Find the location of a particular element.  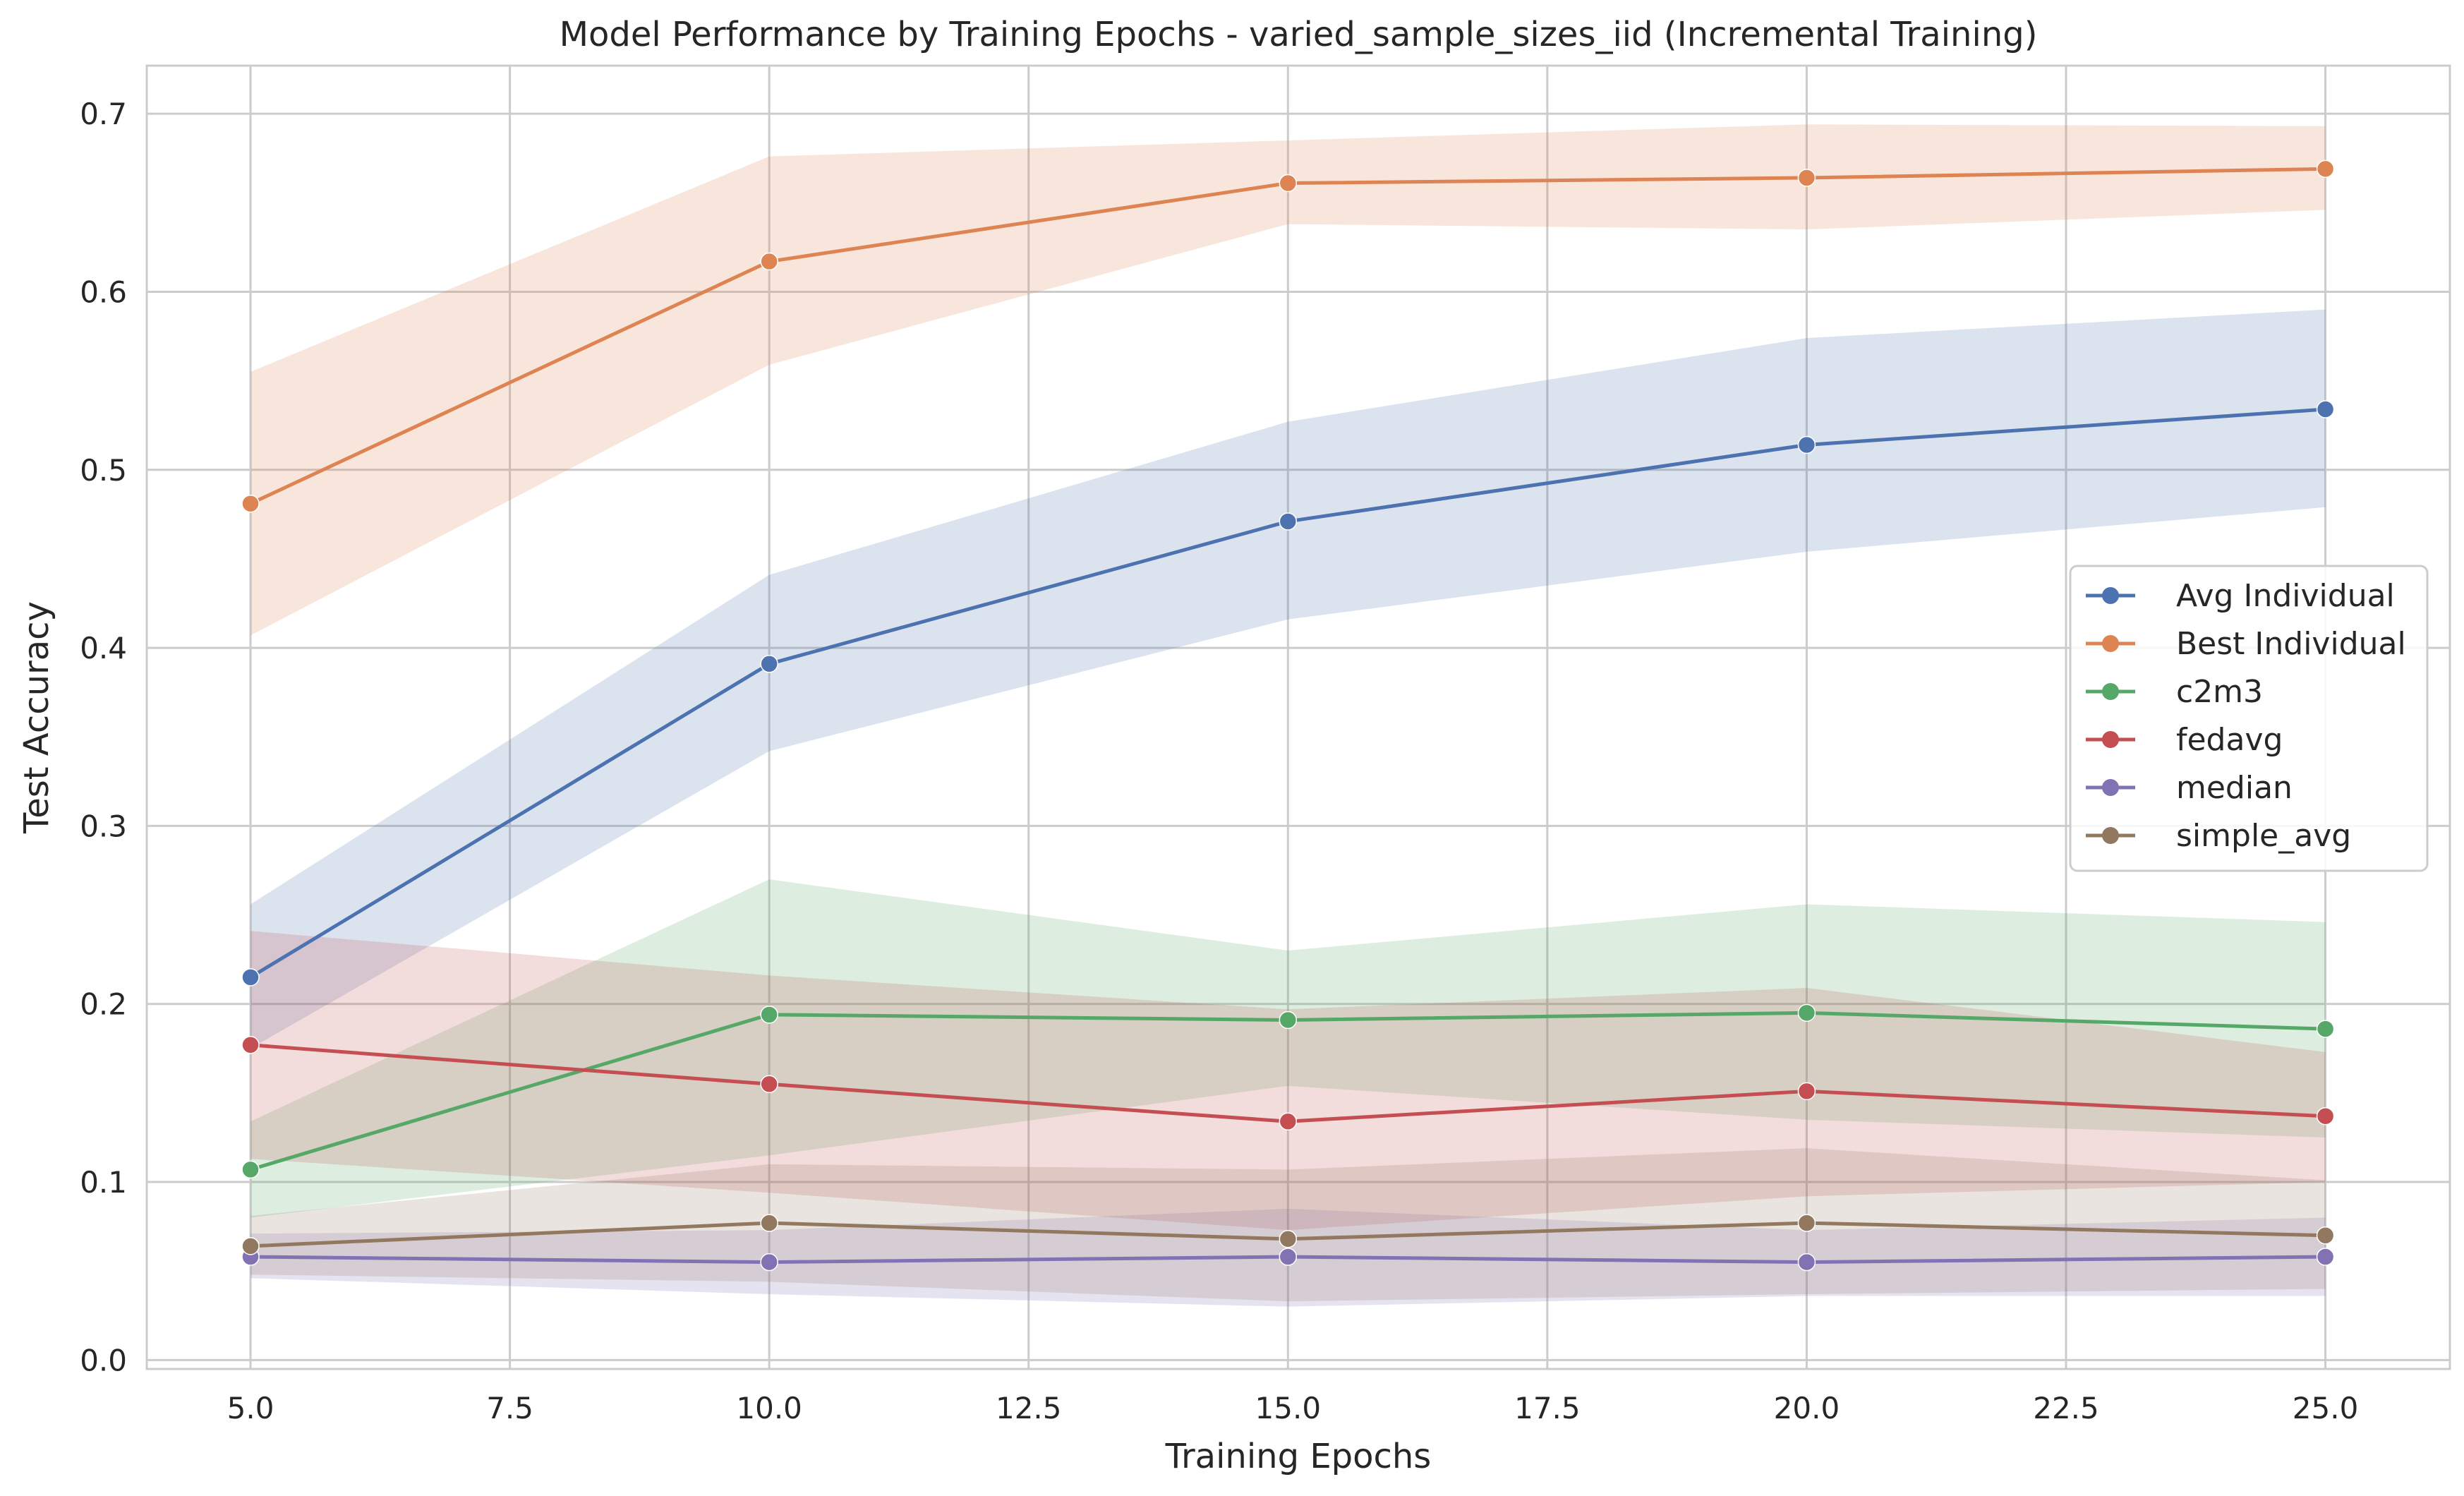

y-tick-label: 0.2 is located at coordinates (103, 1004).